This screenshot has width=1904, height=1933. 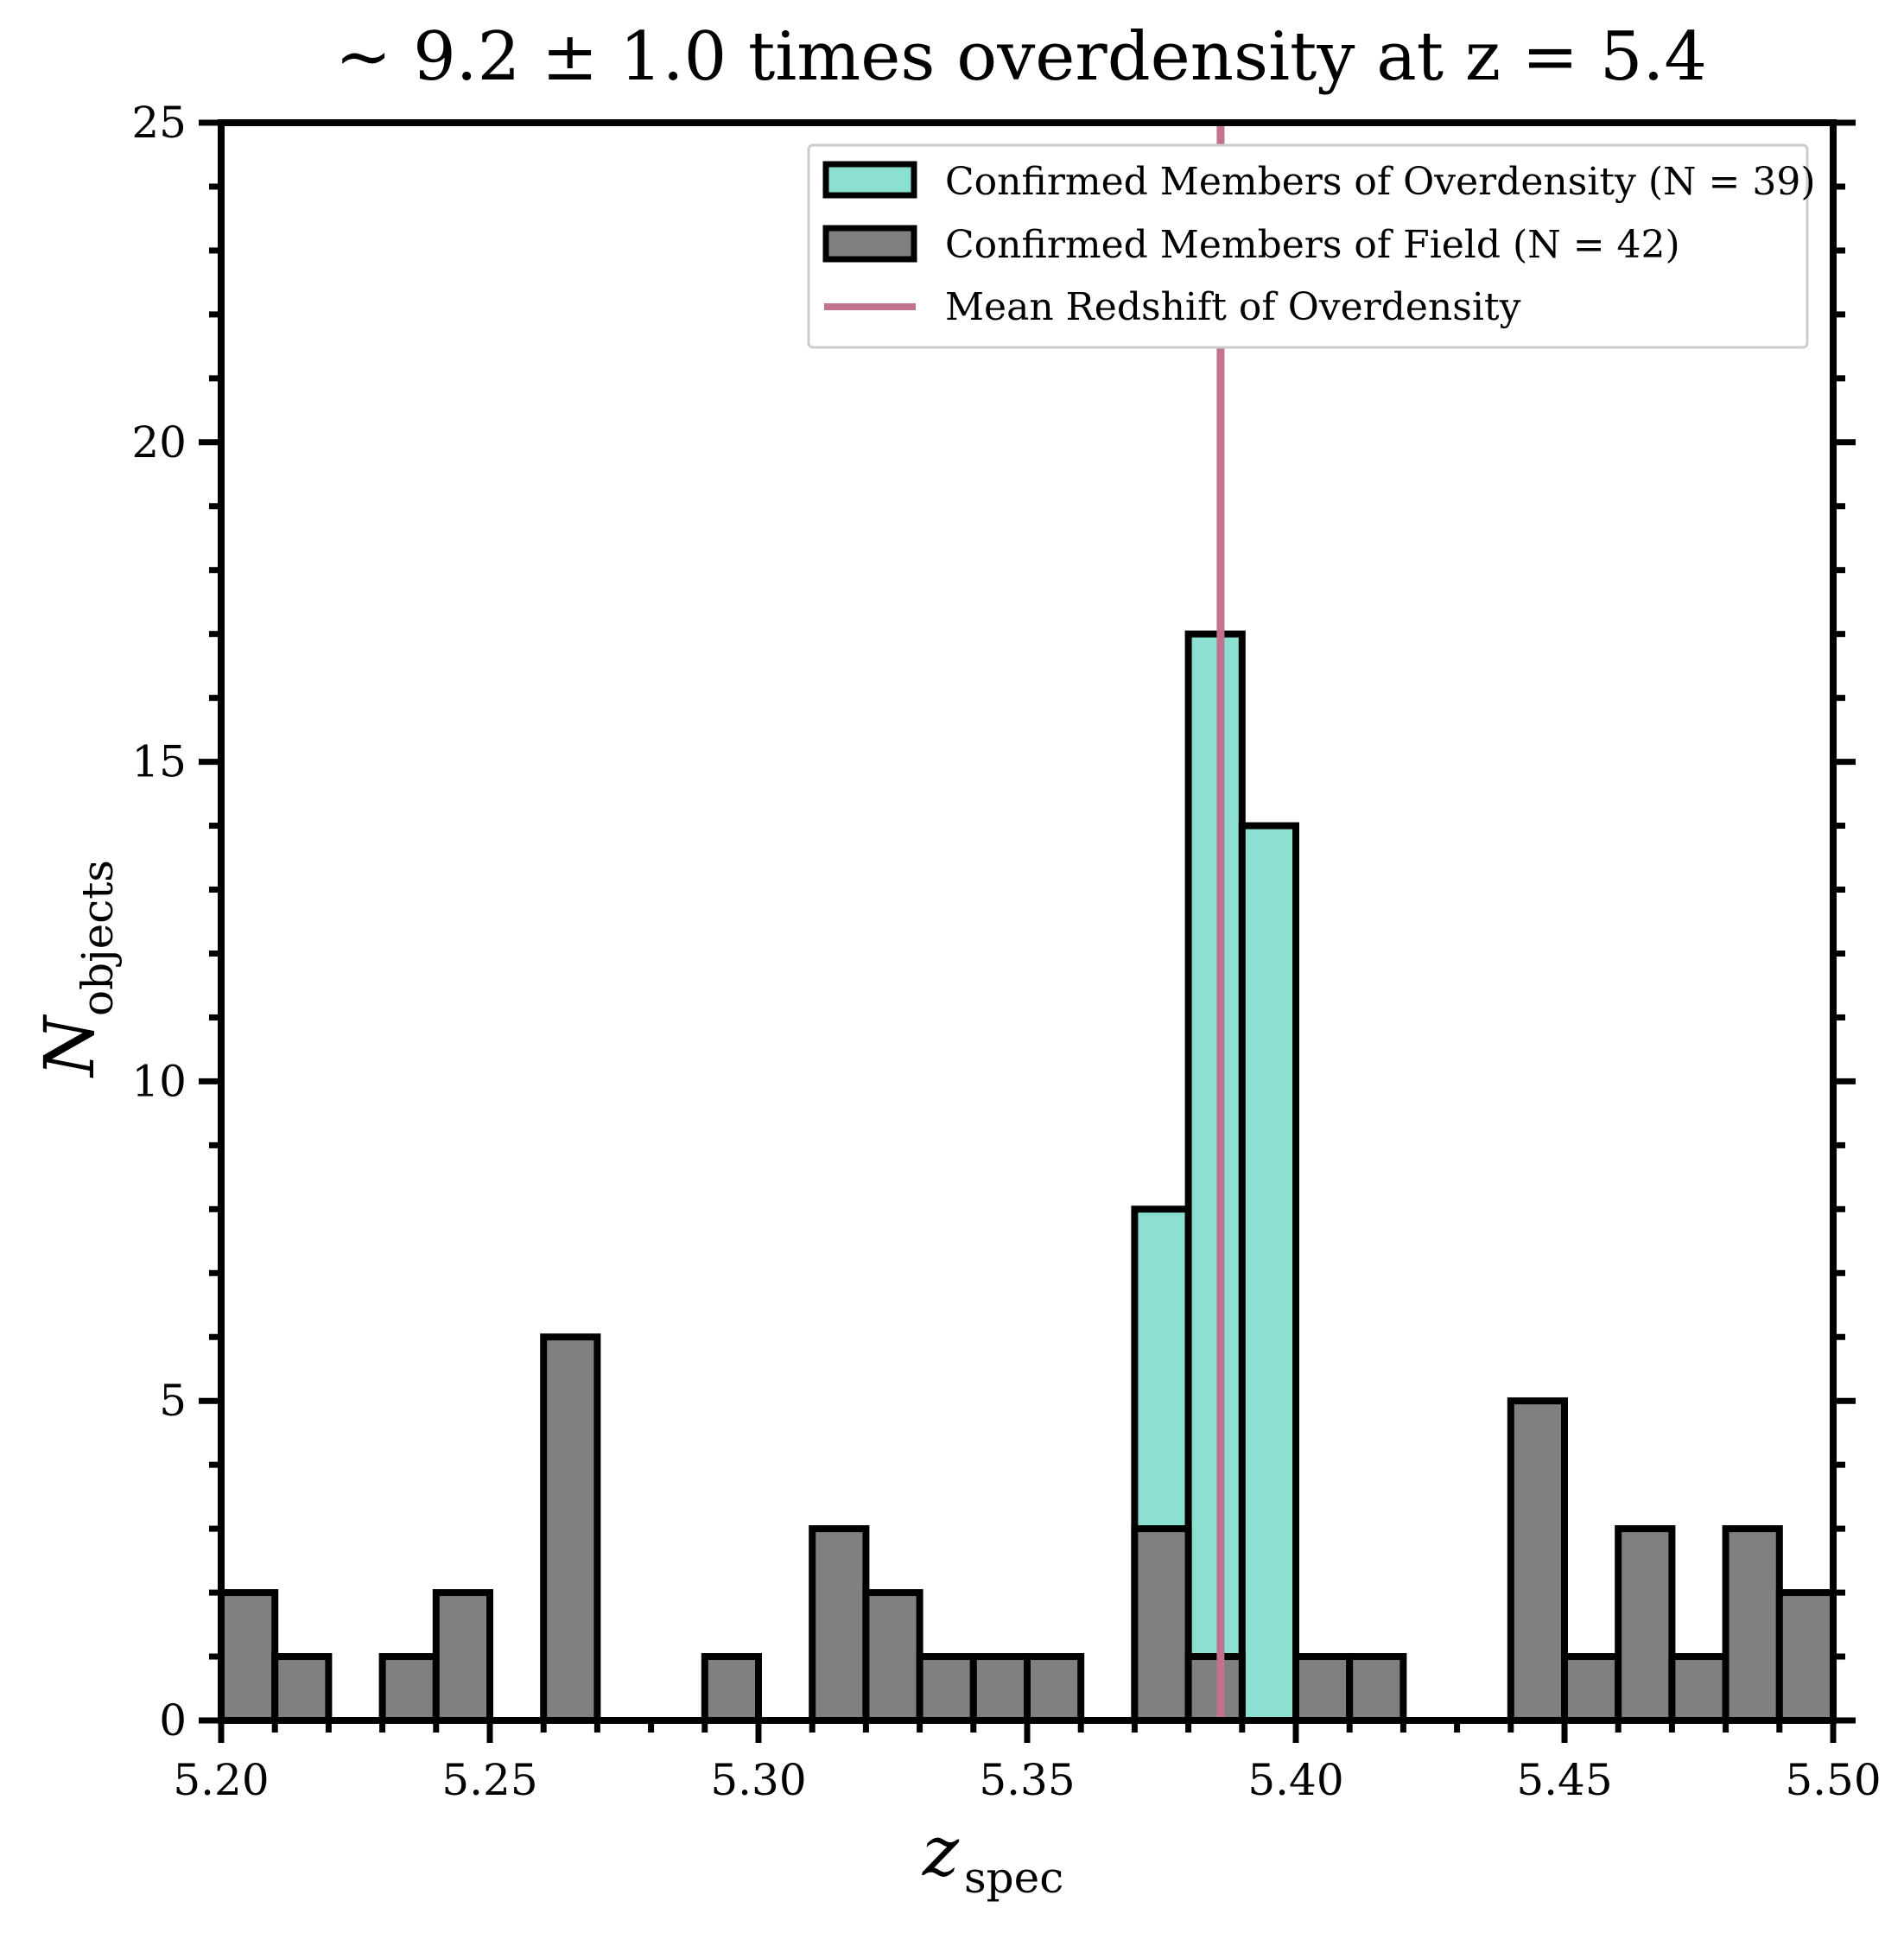 I want to click on y-tick-label: 20, so click(x=159, y=442).